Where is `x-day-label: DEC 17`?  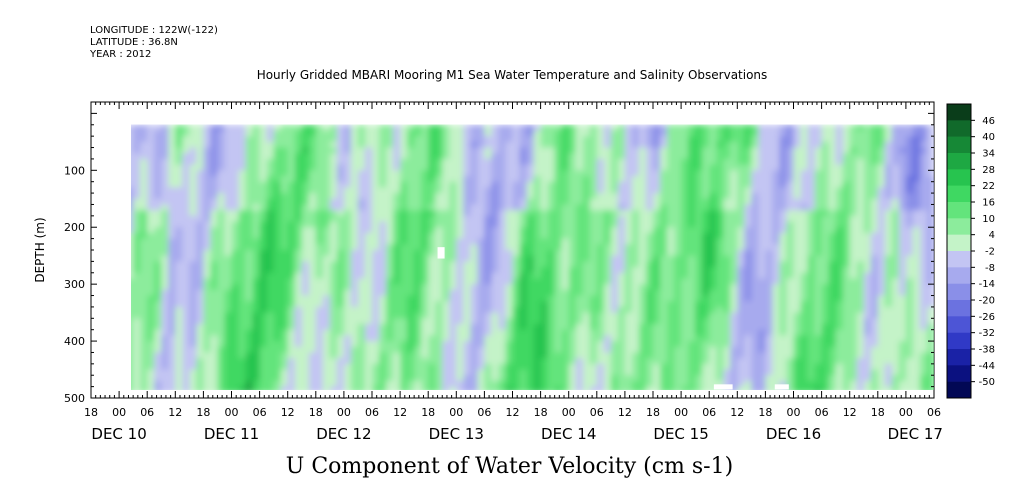 x-day-label: DEC 17 is located at coordinates (915, 434).